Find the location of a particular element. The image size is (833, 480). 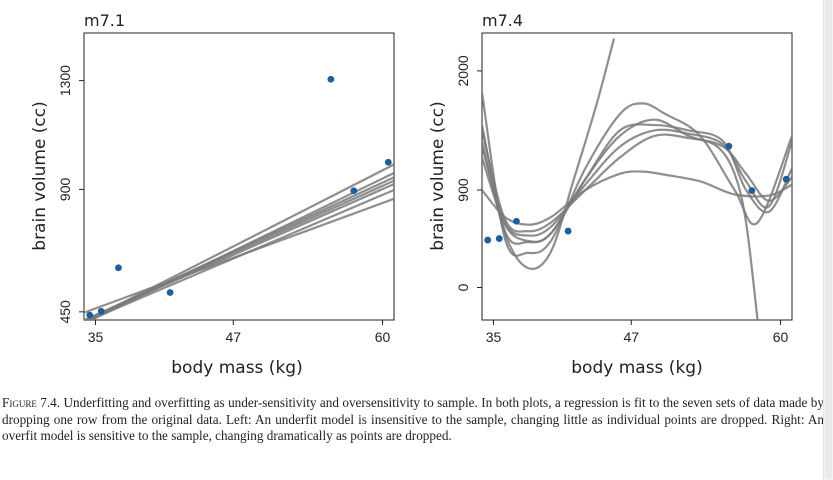

xticks-left: 35 47 60 is located at coordinates (239, 332).